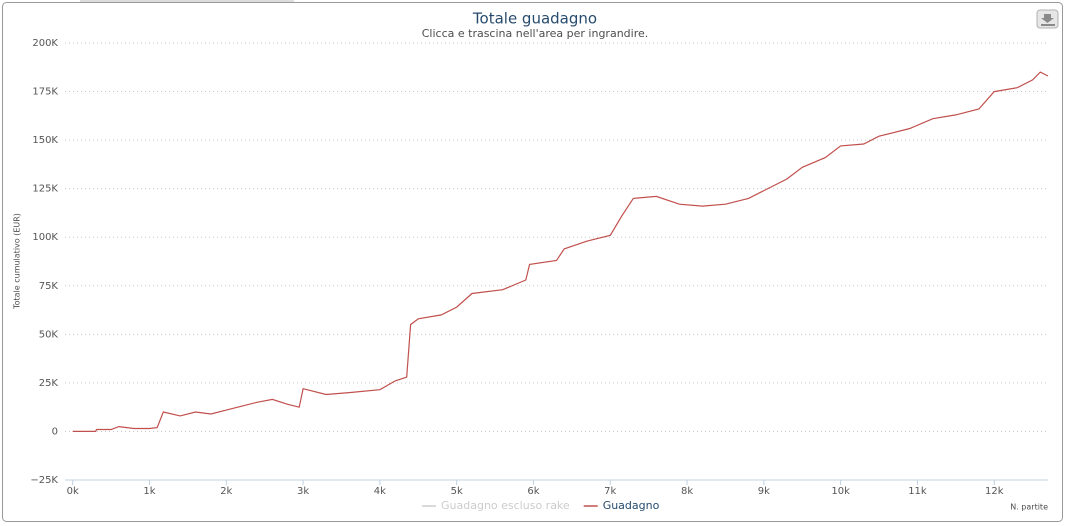 The width and height of the screenshot is (1070, 526). Describe the element at coordinates (45, 140) in the screenshot. I see `y-tick-label: 150K` at that location.